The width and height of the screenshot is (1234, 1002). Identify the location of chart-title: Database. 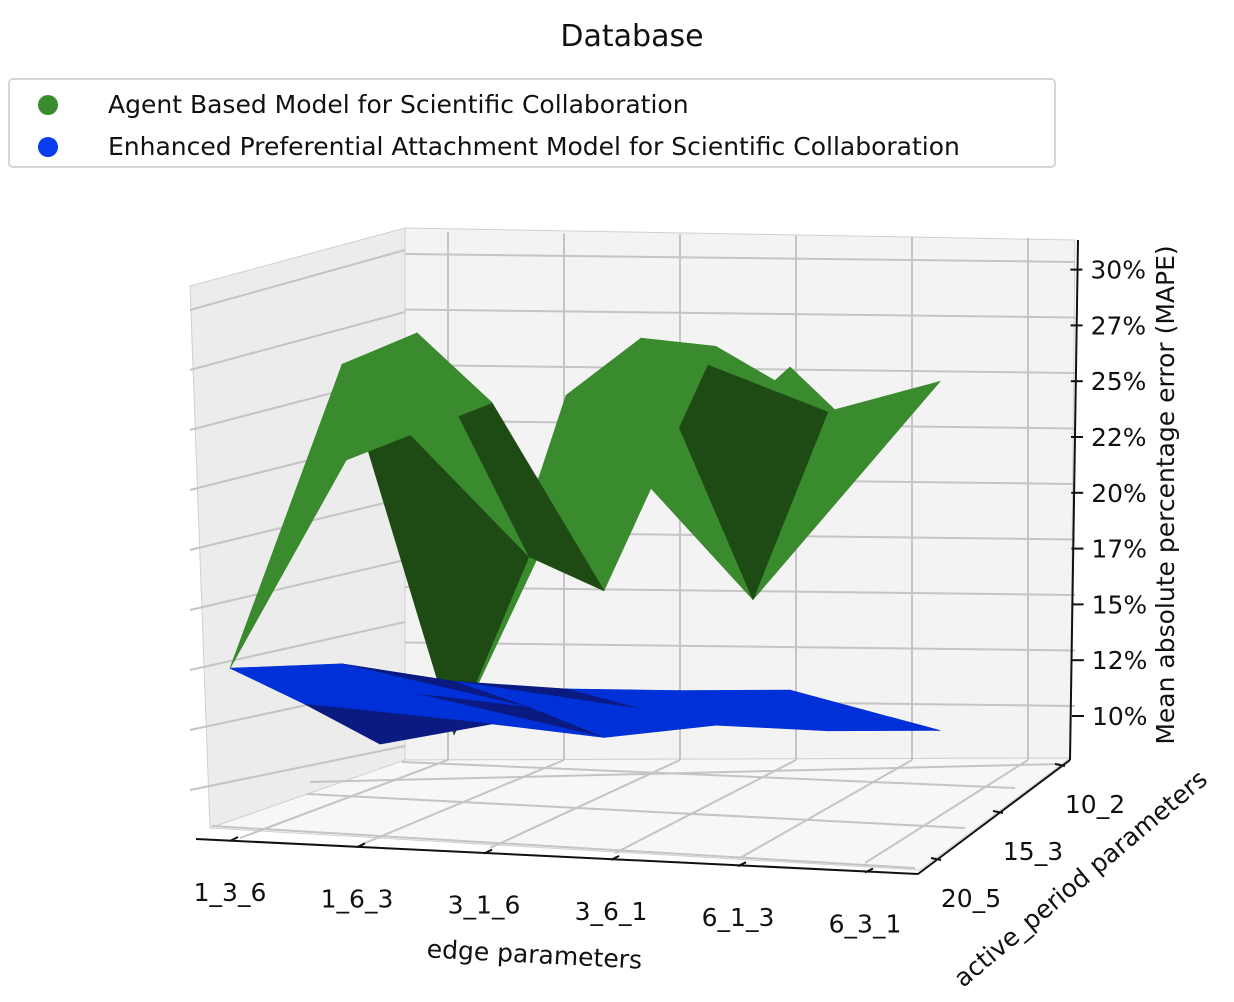
(631, 36).